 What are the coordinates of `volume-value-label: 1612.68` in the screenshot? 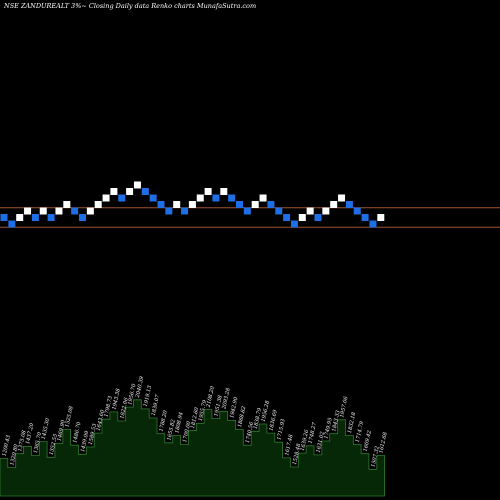 It's located at (383, 442).